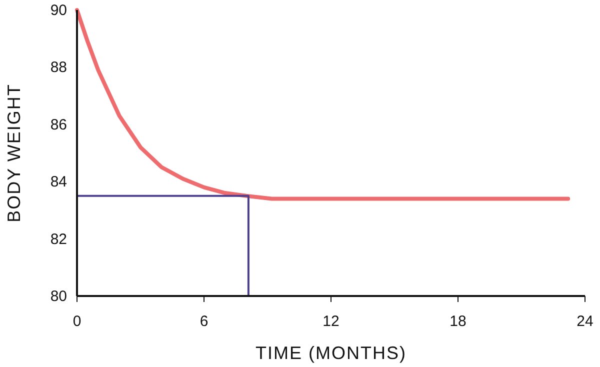 Image resolution: width=600 pixels, height=367 pixels. What do you see at coordinates (58, 67) in the screenshot?
I see `y-tick-label: 88` at bounding box center [58, 67].